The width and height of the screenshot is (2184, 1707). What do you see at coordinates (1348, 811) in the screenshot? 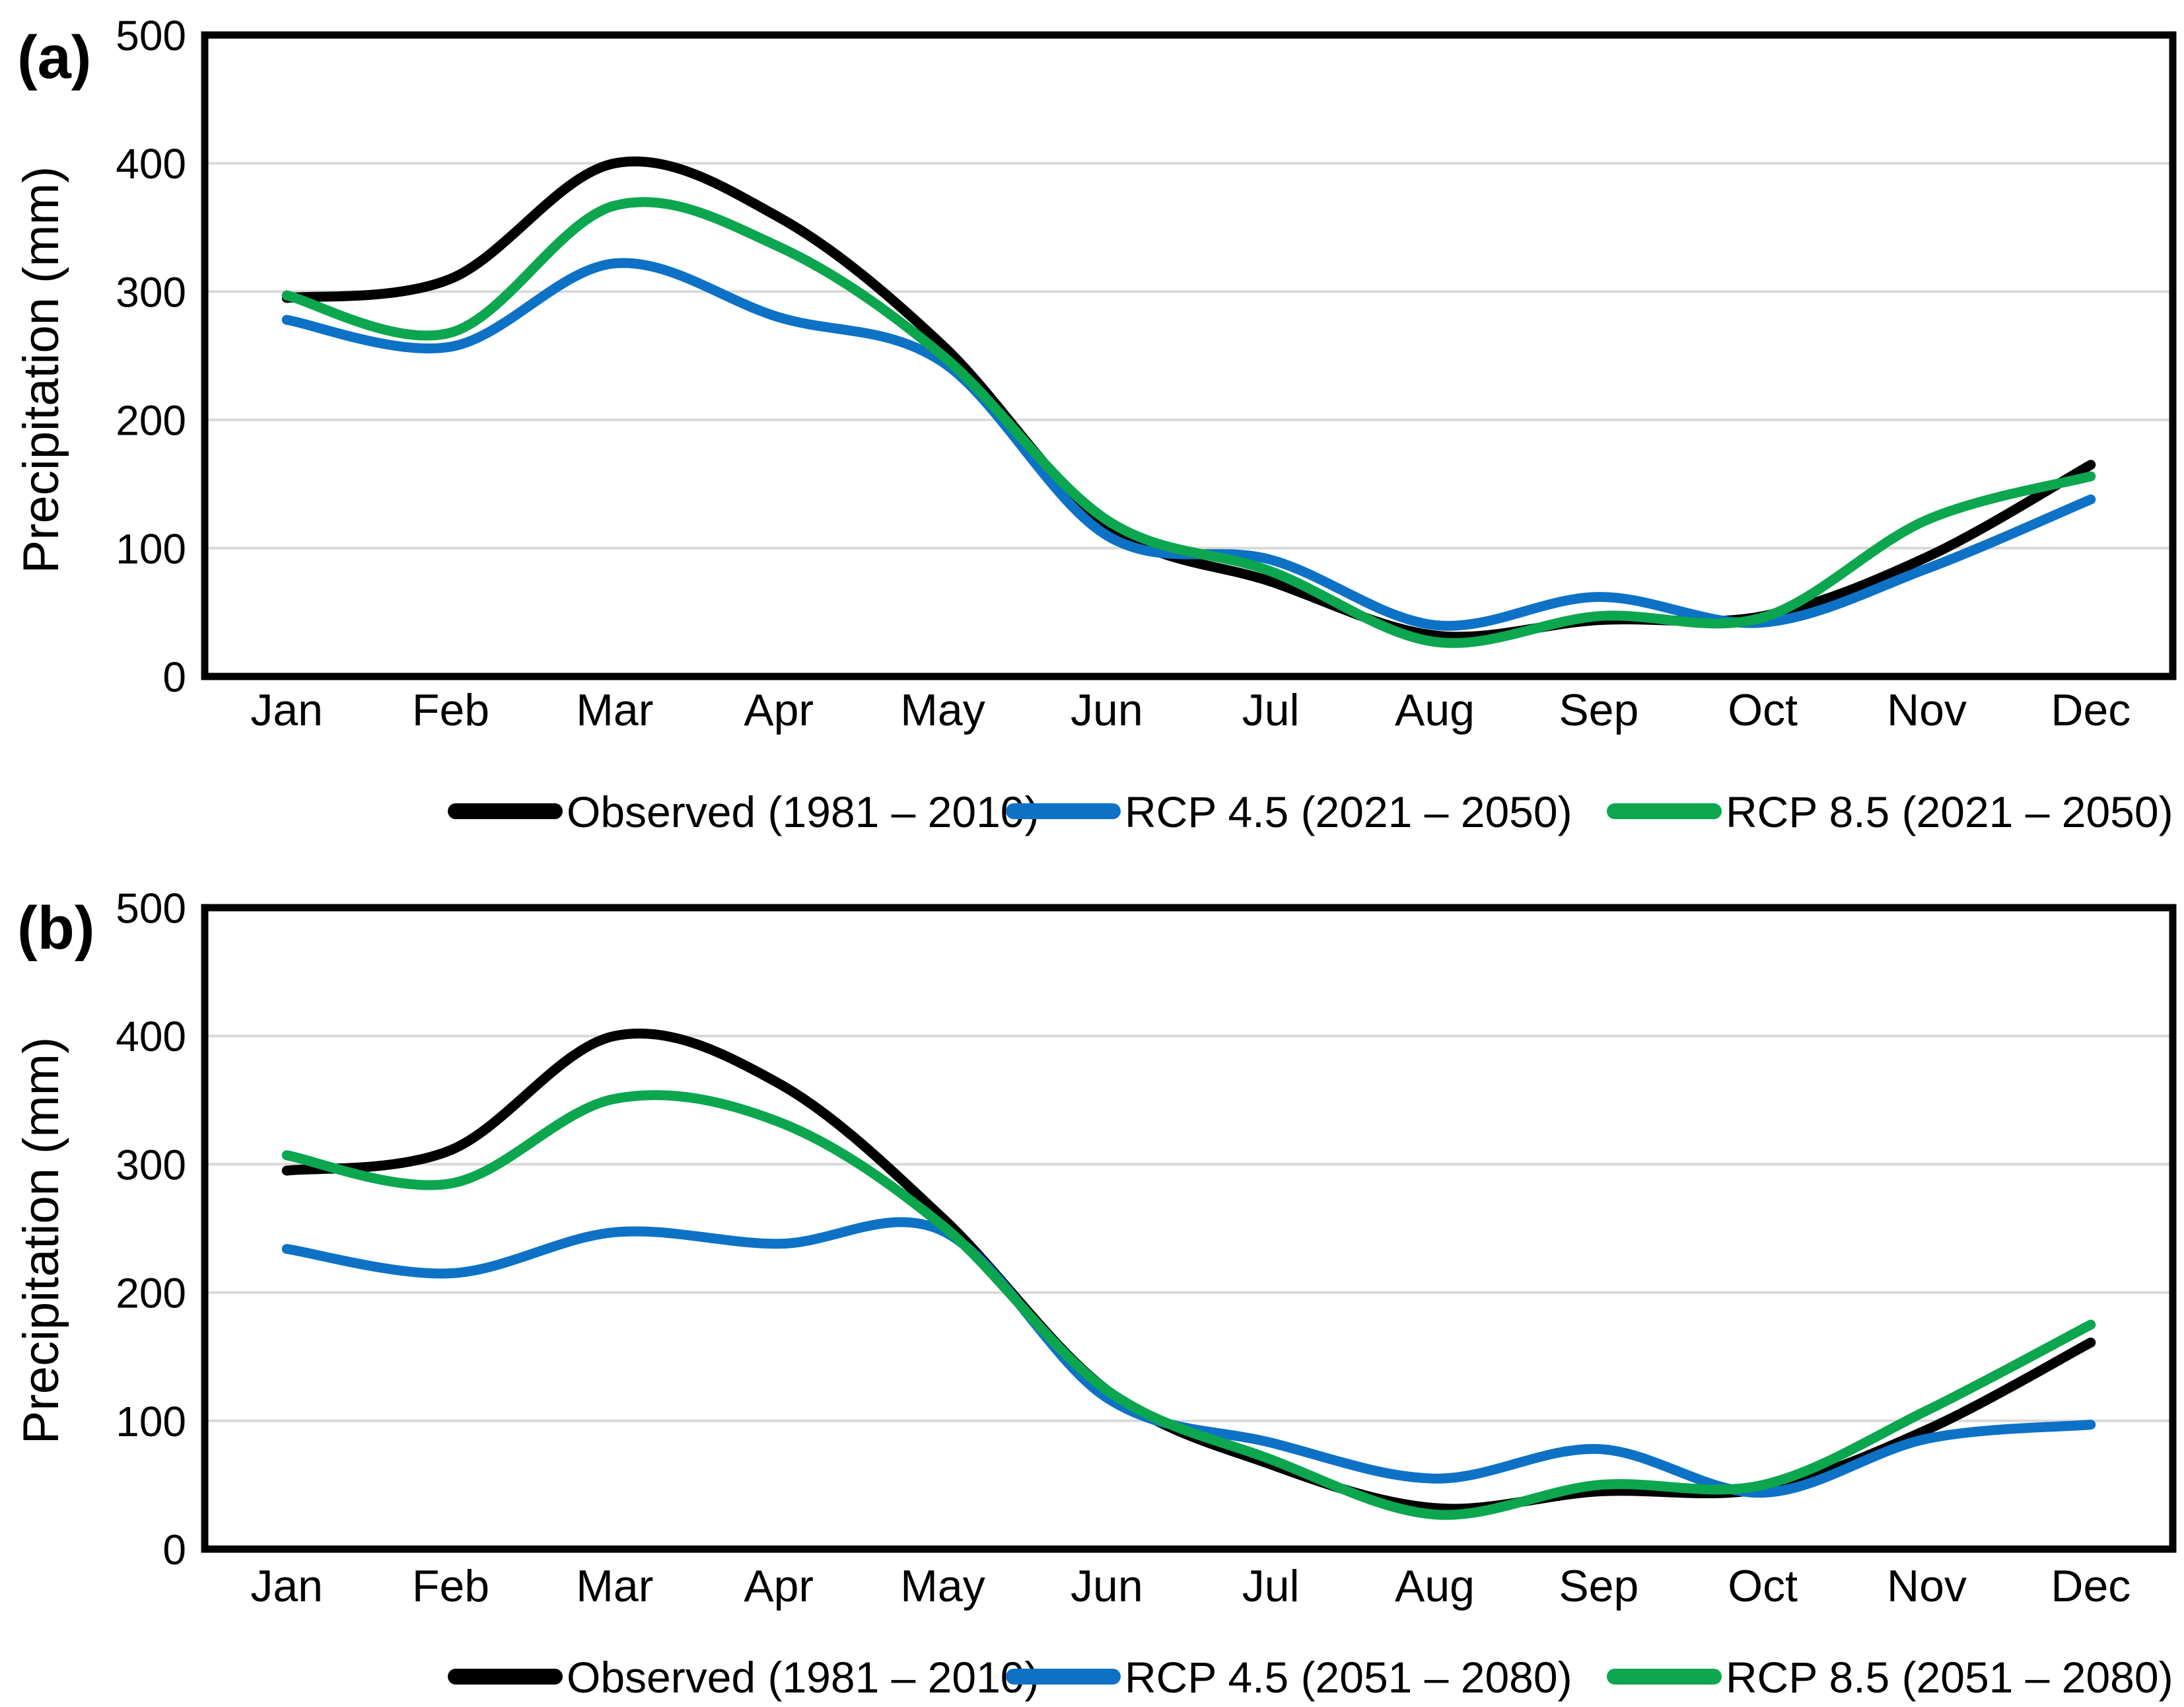
I see `legend-label-1: RCP 4.5 (2021 – 2050)` at bounding box center [1348, 811].